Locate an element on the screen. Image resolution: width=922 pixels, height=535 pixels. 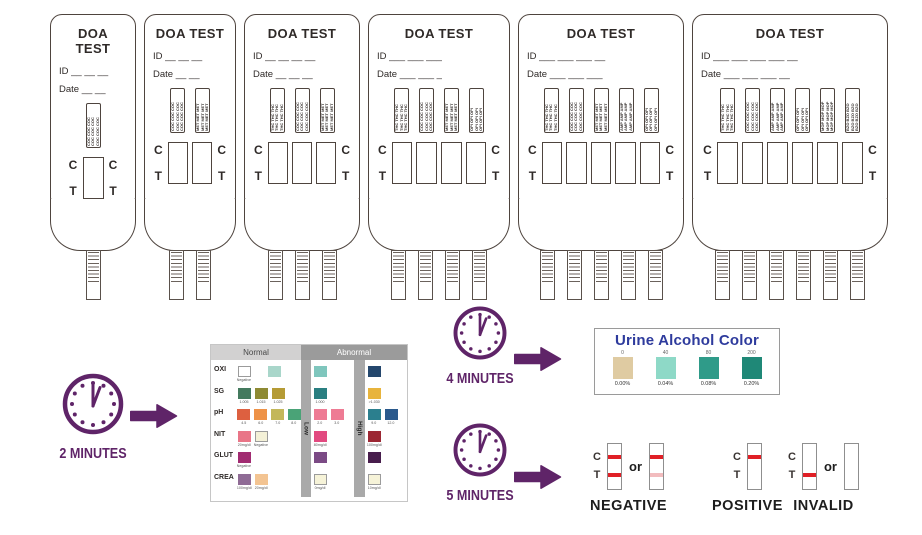
color-swatch-item: Negative is located at coordinates (244, 460).